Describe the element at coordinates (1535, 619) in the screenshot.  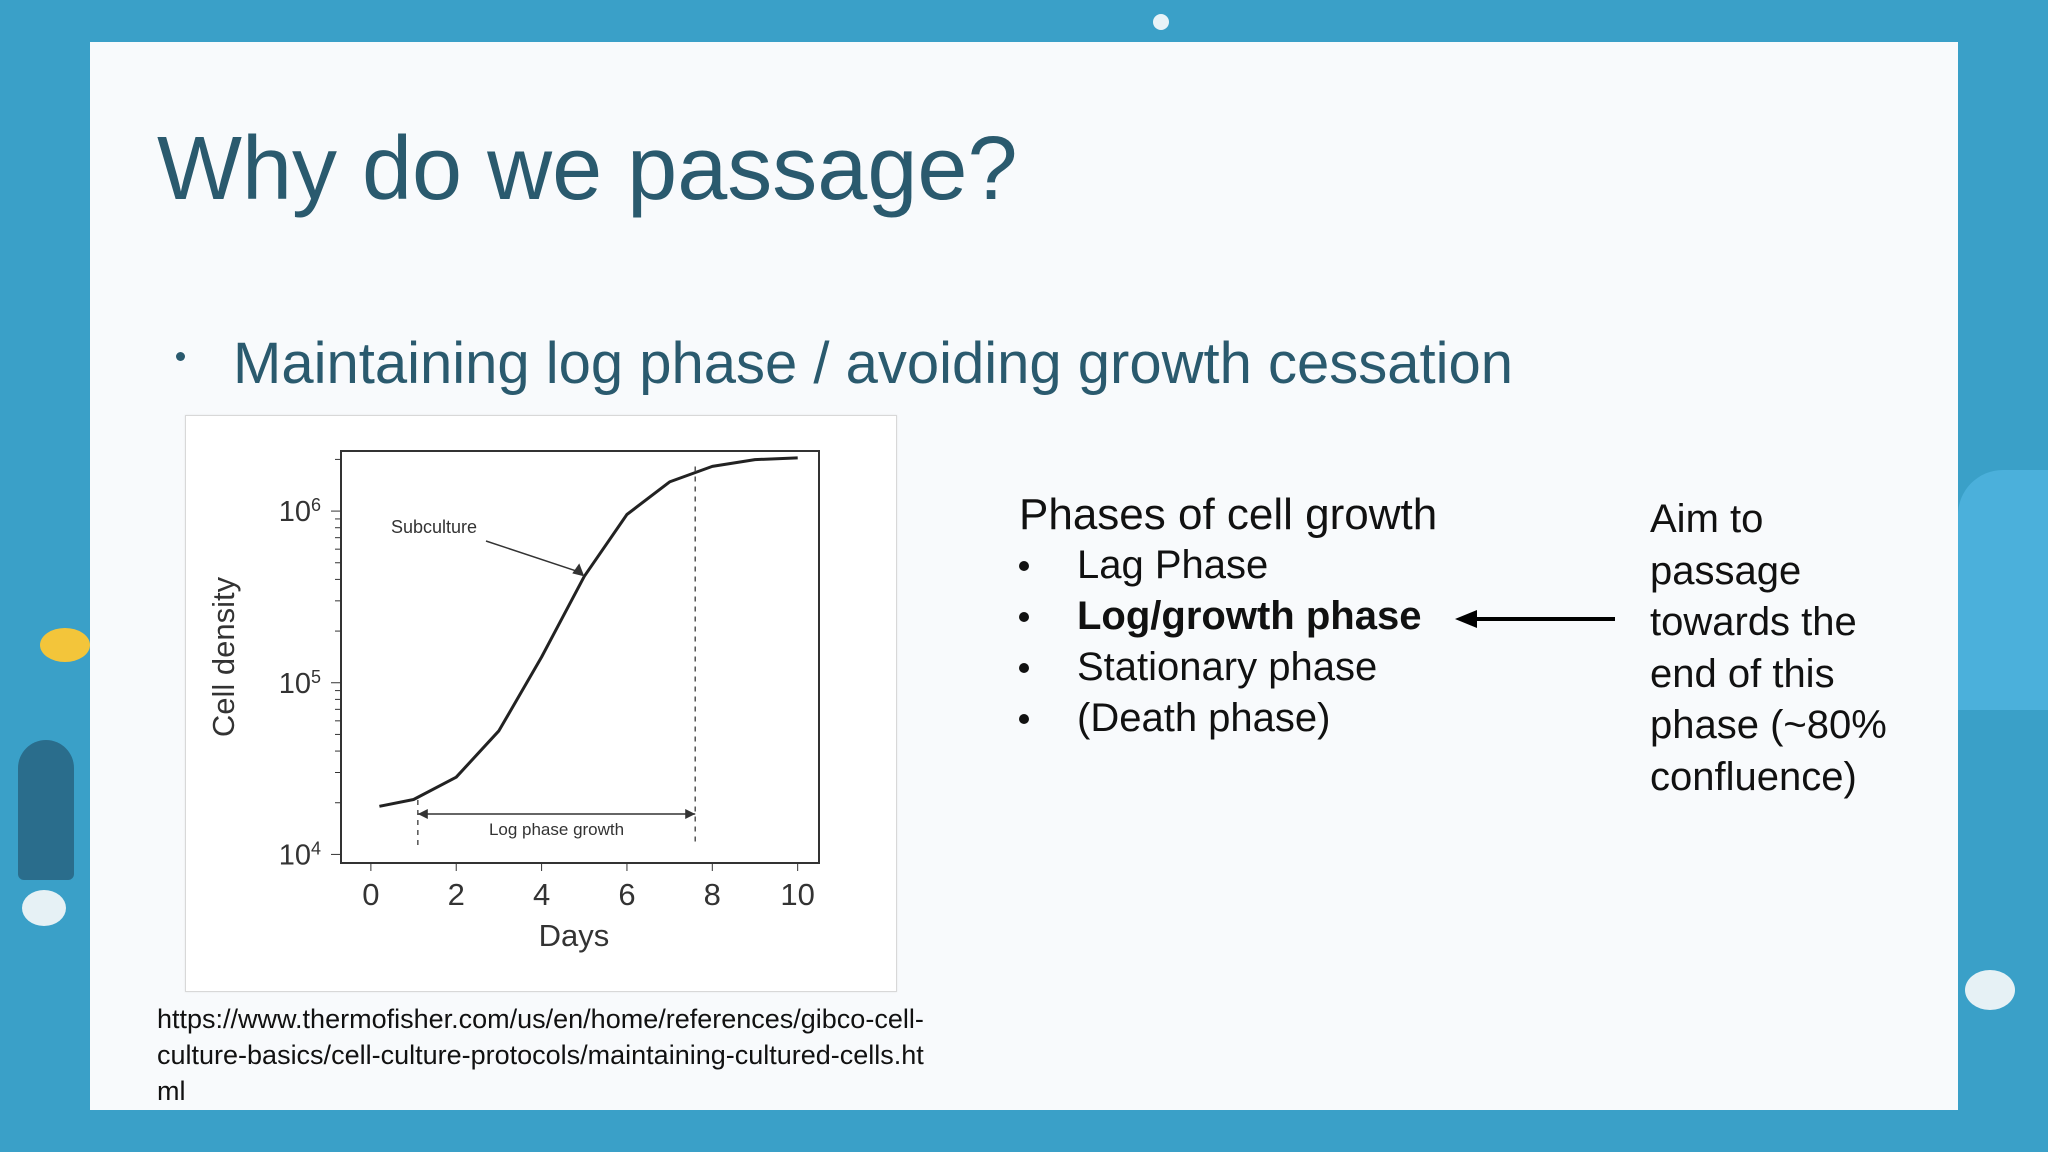
I see `left-arrow-icon` at that location.